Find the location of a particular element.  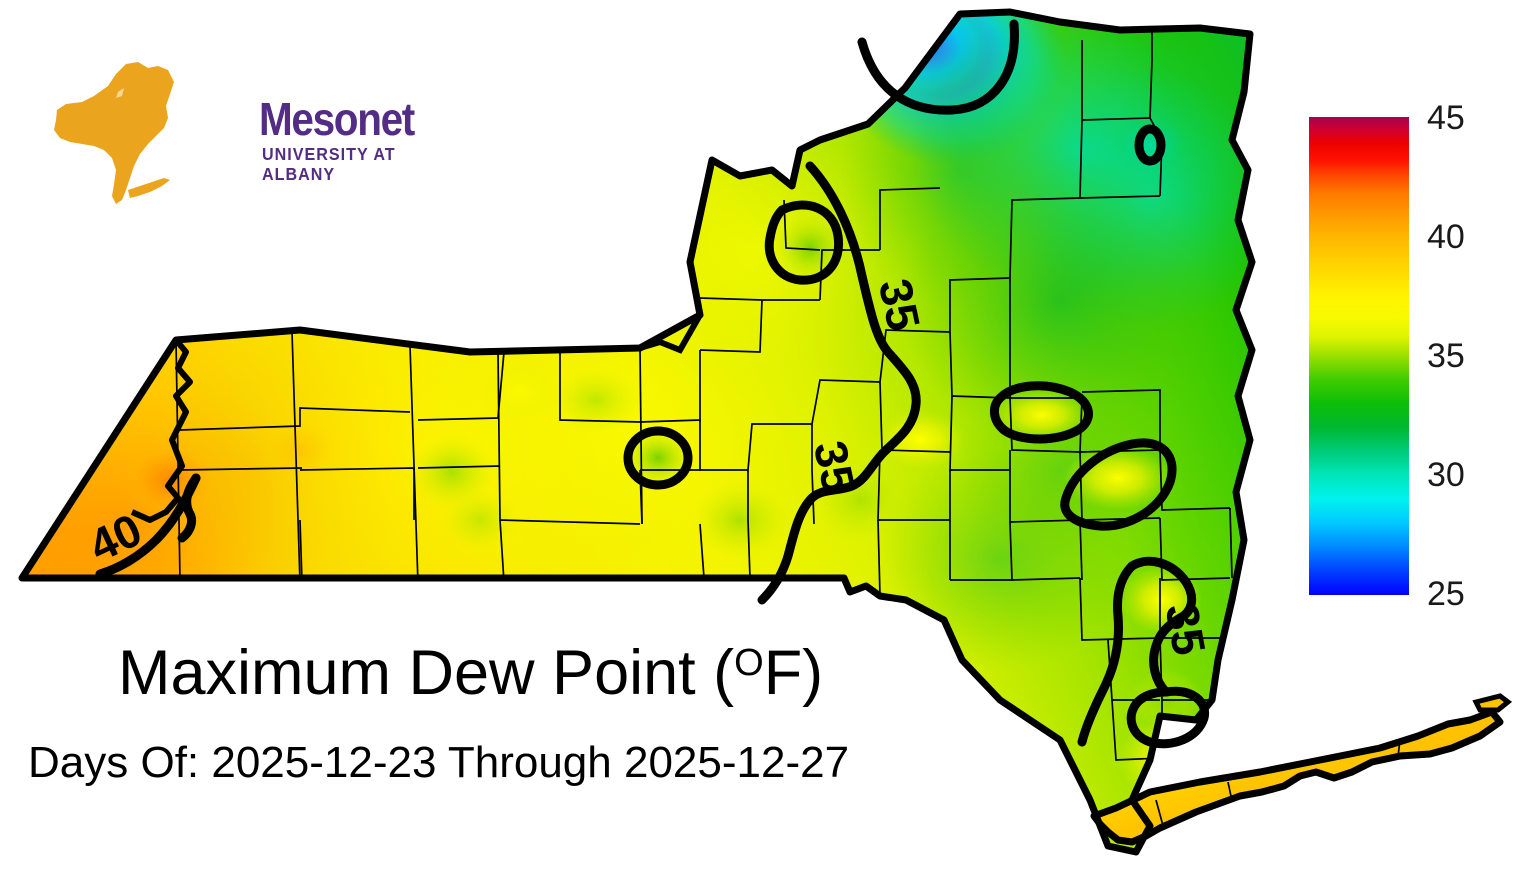

logo-nys-text: NYS is located at coordinates (214, 119).